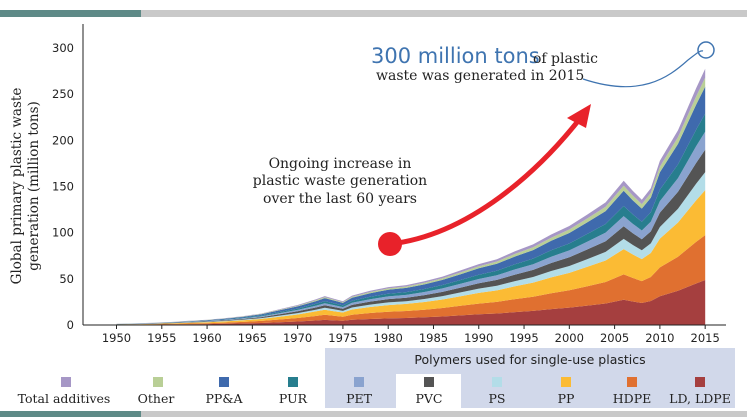 The width and height of the screenshot is (747, 417). I want to click on x-tick-label: 1980, so click(388, 338).